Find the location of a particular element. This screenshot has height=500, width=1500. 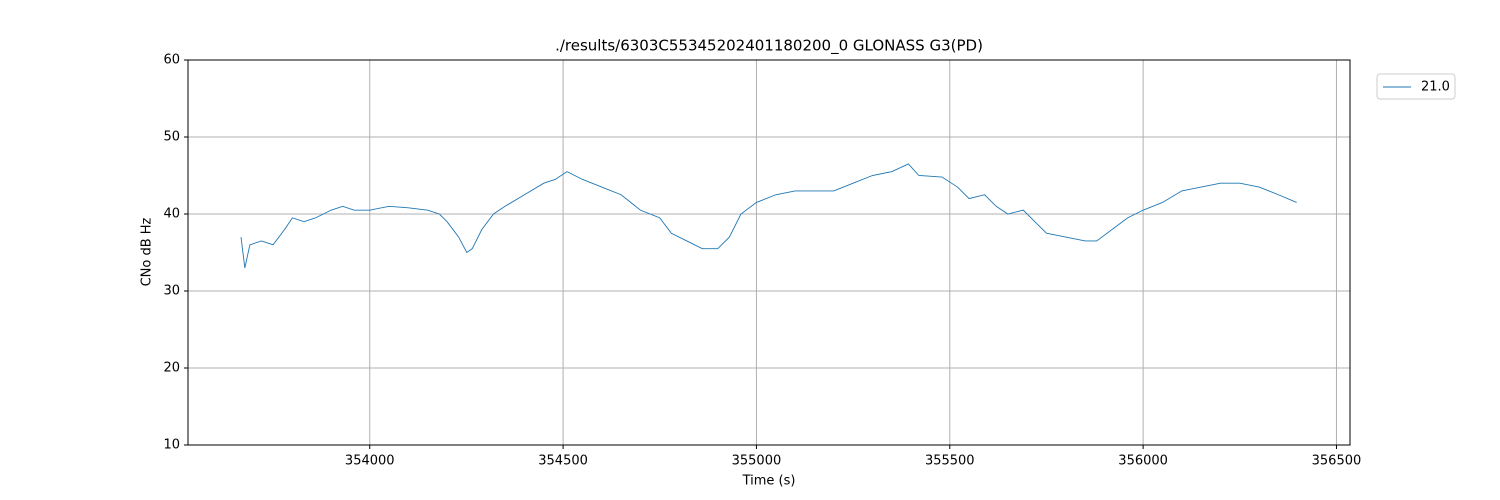

y-tick-label: 60 is located at coordinates (171, 60).